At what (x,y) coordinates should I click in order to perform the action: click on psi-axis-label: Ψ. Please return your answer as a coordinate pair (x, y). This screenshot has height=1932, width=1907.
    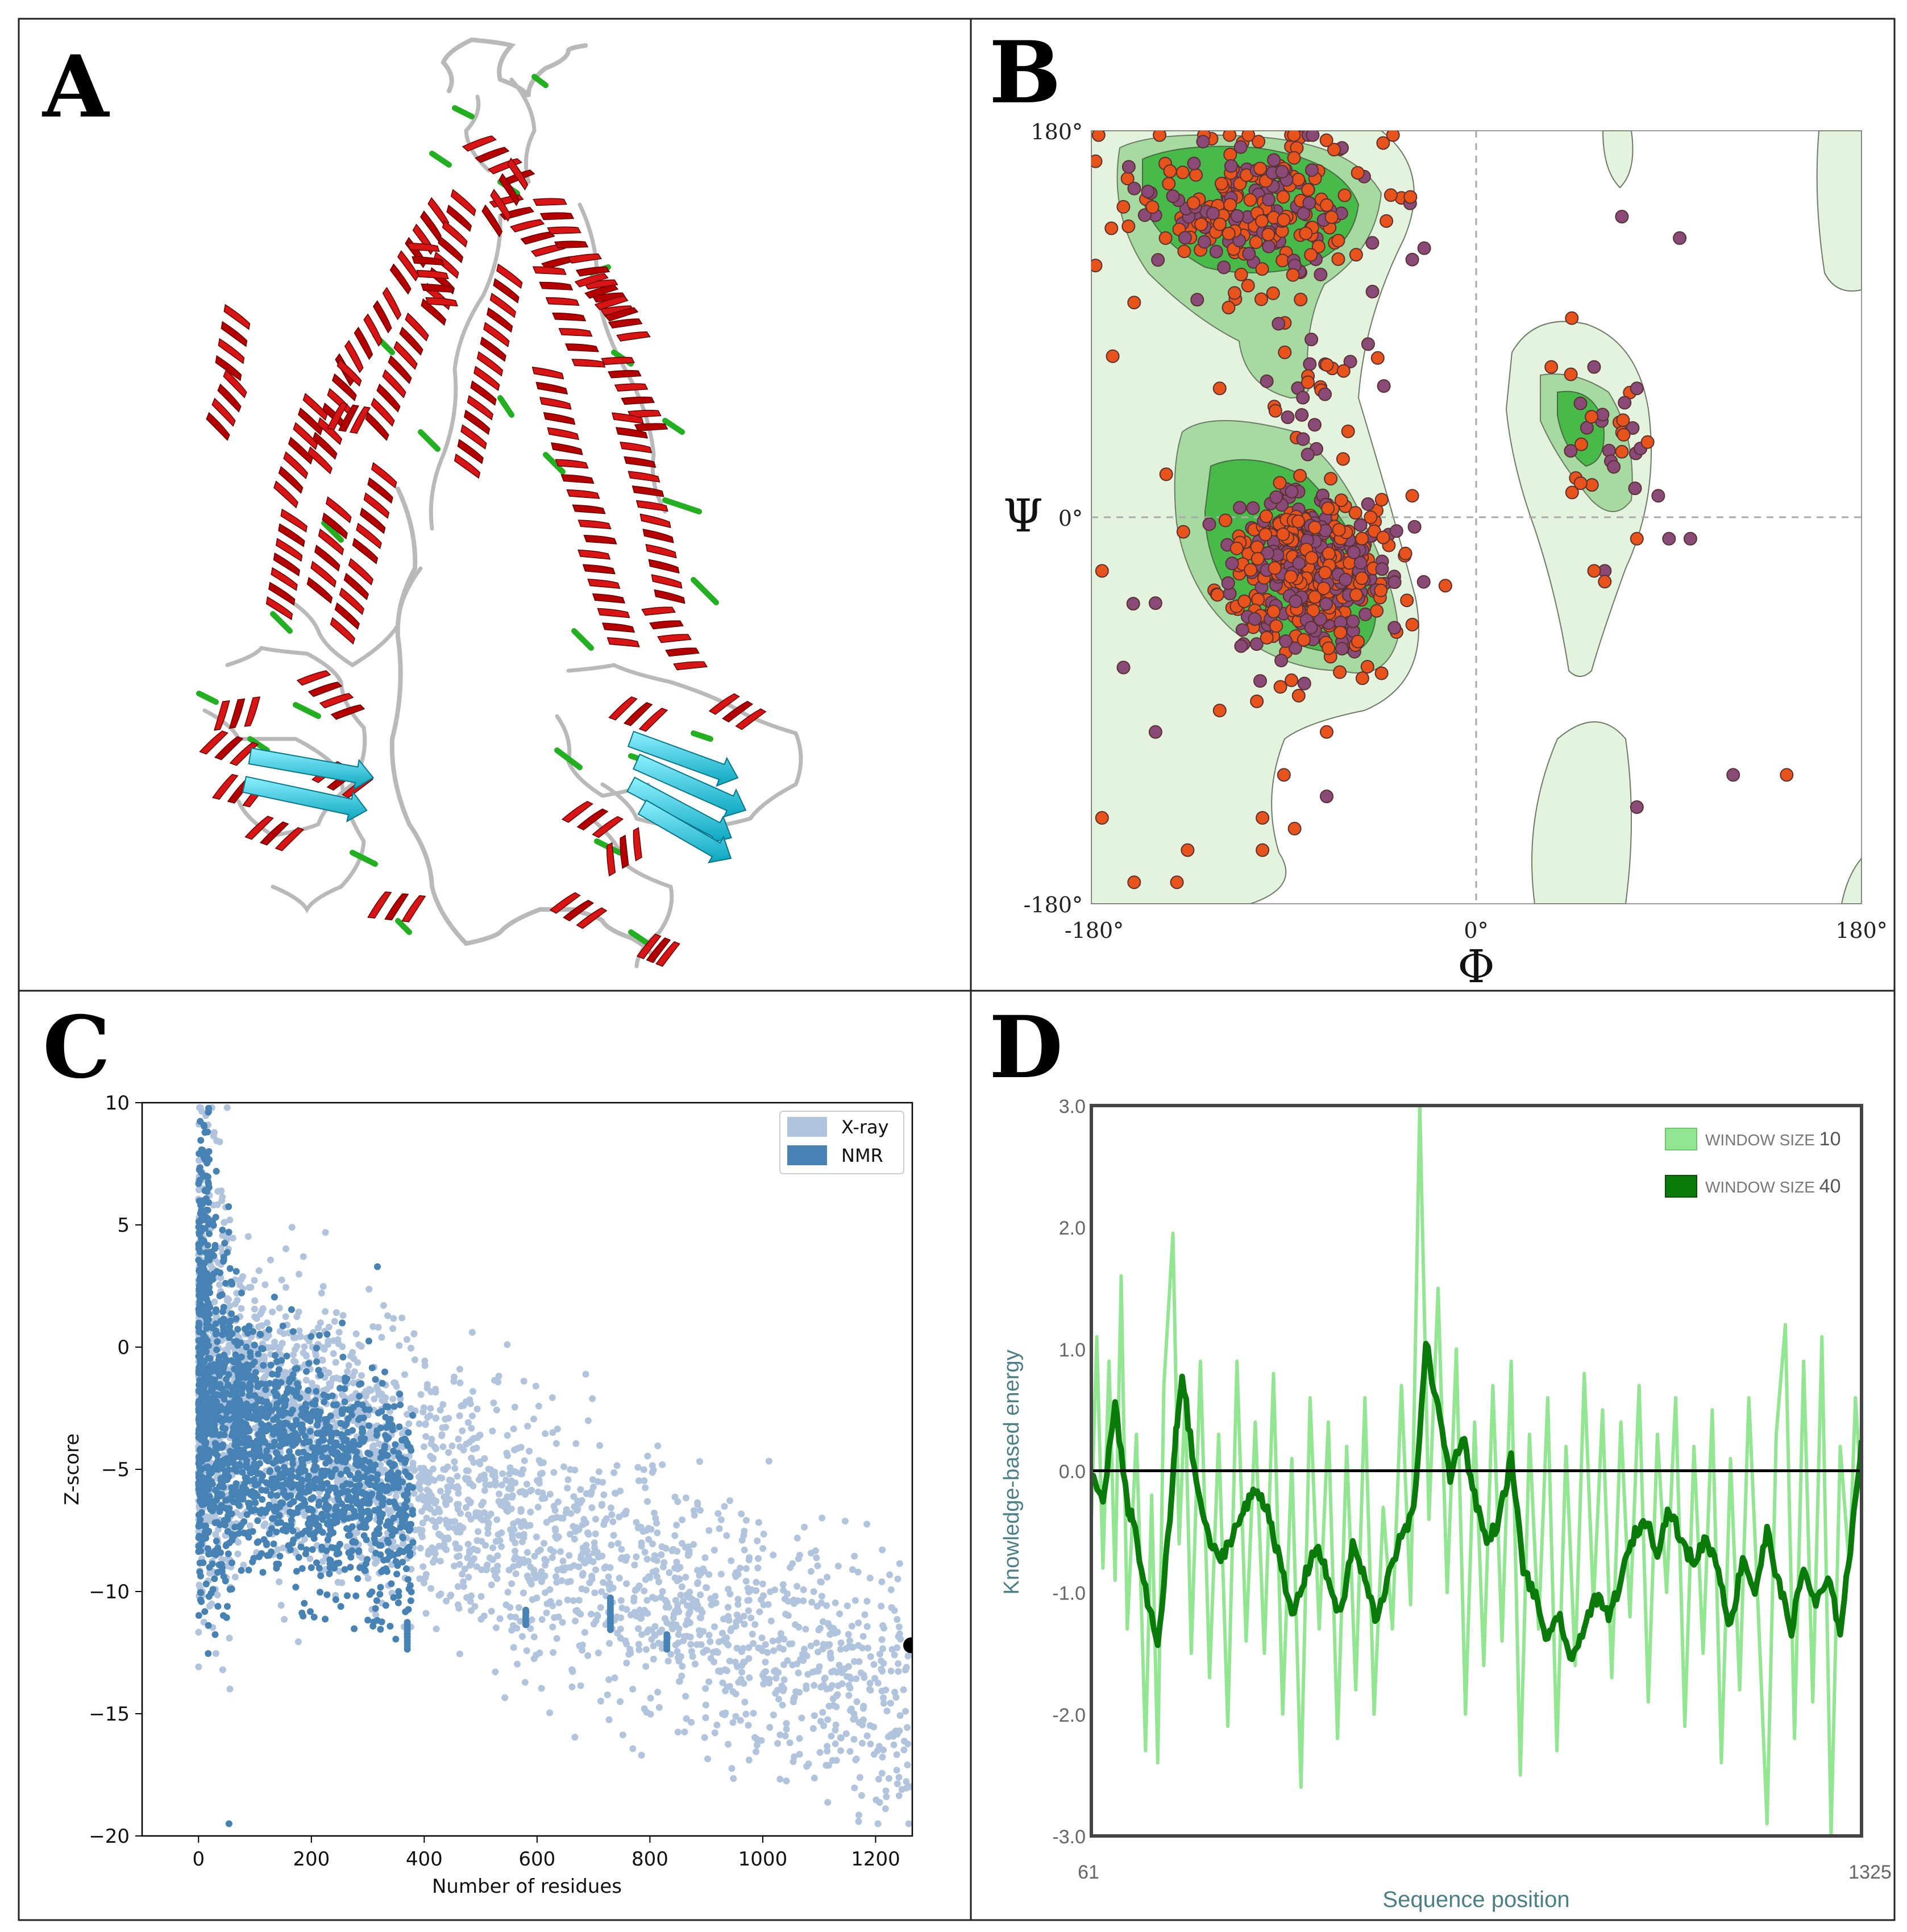
    Looking at the image, I should click on (1023, 515).